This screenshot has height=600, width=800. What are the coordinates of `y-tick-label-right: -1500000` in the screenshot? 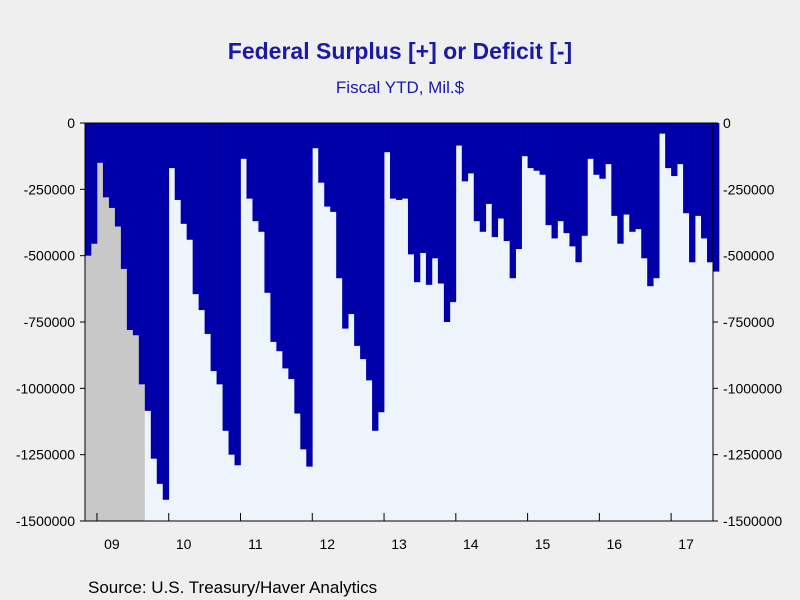 It's located at (752, 521).